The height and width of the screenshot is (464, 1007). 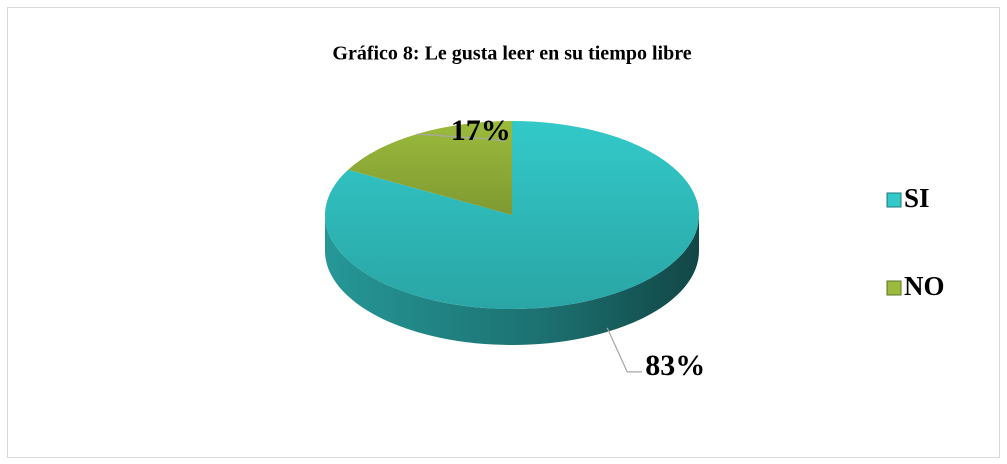 I want to click on pie-slice-side, so click(x=512, y=280).